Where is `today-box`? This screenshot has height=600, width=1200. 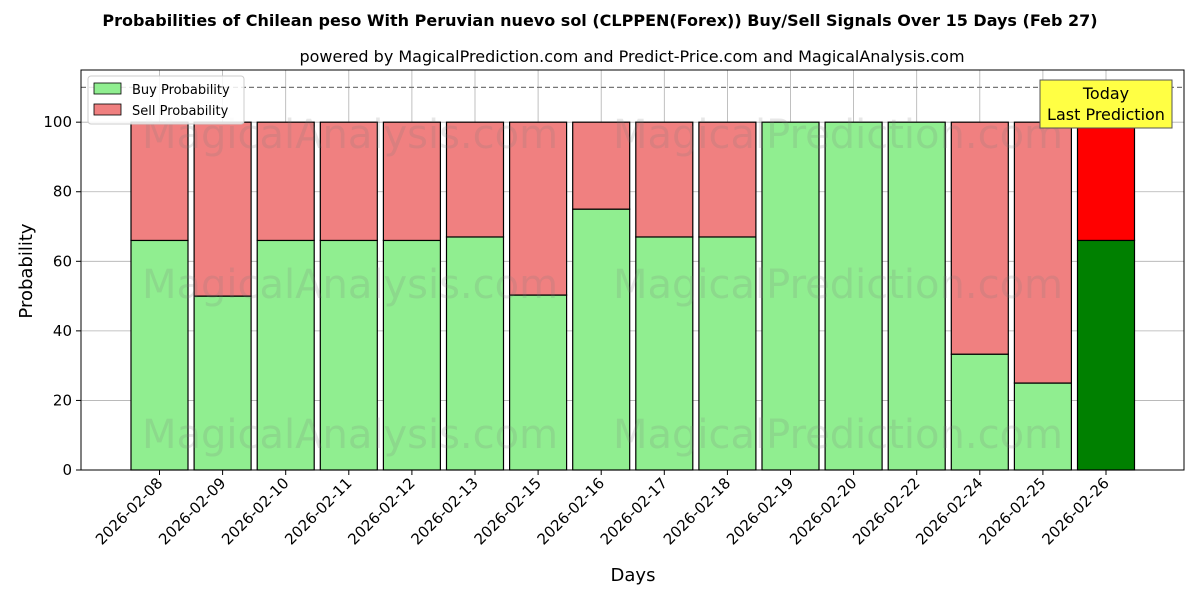
today-box is located at coordinates (1106, 104).